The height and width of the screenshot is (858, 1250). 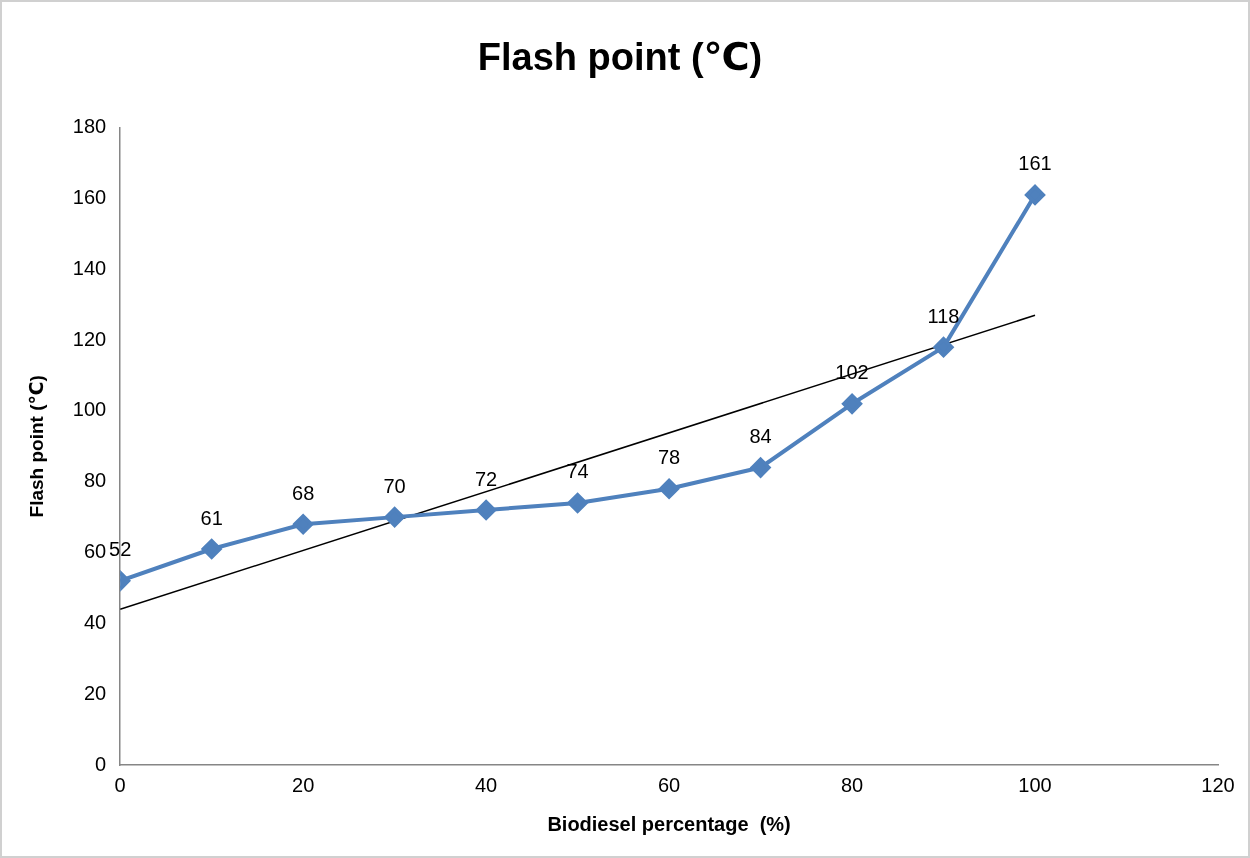 What do you see at coordinates (36, 446) in the screenshot?
I see `y-axis-title: Flash point (℃)` at bounding box center [36, 446].